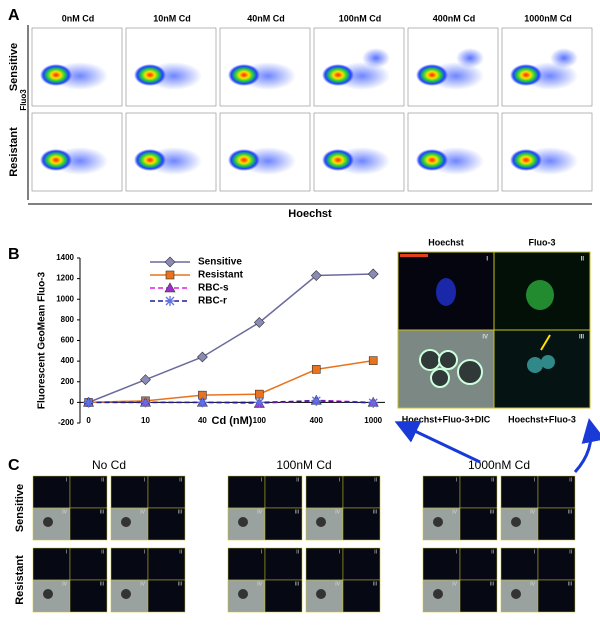 The width and height of the screenshot is (600, 625). What do you see at coordinates (14, 152) in the screenshot?
I see `row-label: Resistant` at bounding box center [14, 152].